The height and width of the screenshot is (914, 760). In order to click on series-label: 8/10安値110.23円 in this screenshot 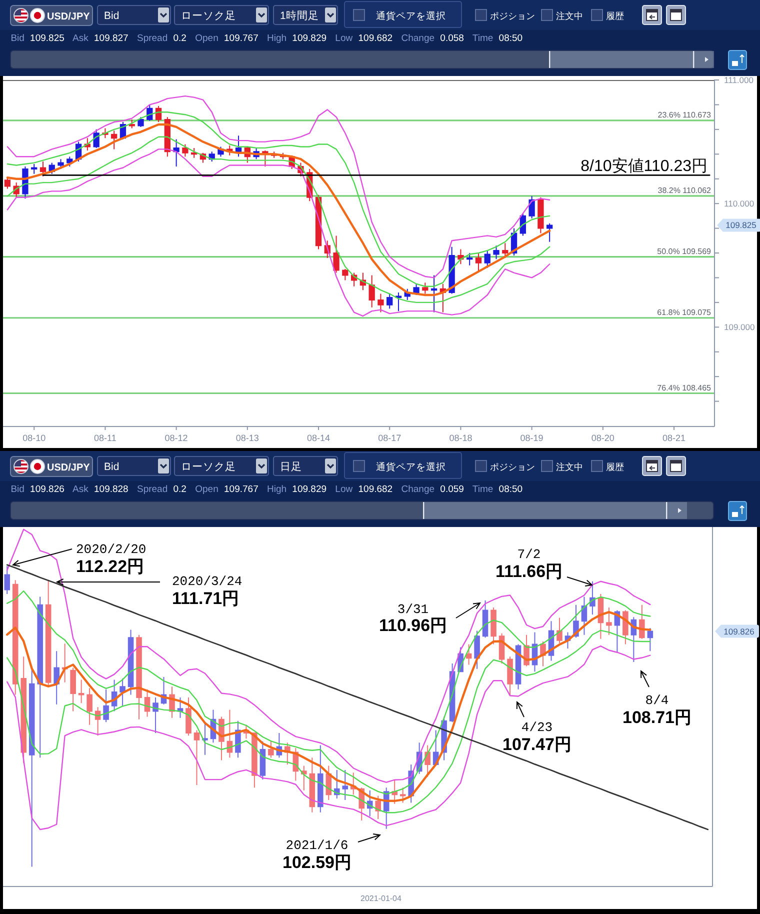, I will do `click(644, 166)`.